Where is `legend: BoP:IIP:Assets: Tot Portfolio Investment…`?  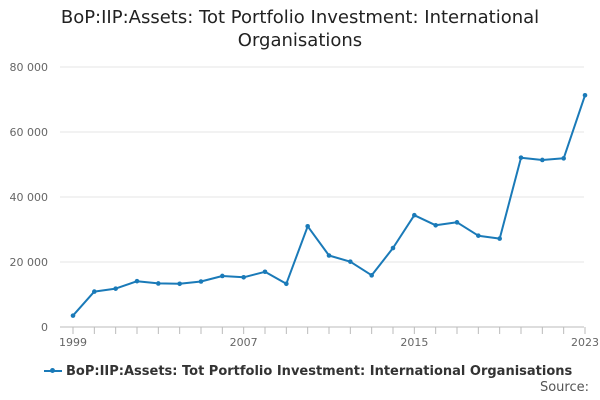 legend: BoP:IIP:Assets: Tot Portfolio Investment… is located at coordinates (308, 371).